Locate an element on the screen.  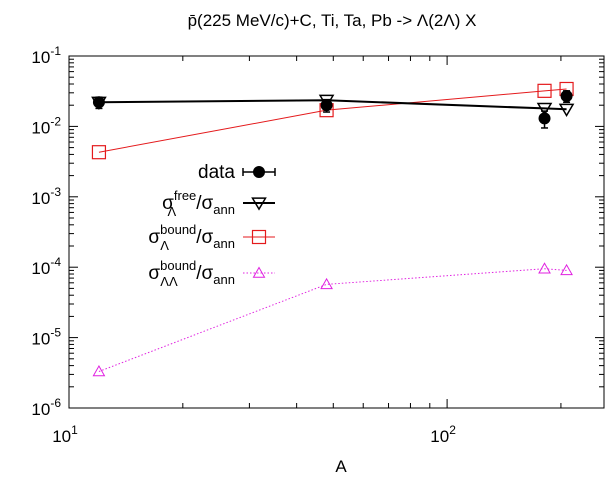
y-tick-label: 10⁻² is located at coordinates (46, 125).